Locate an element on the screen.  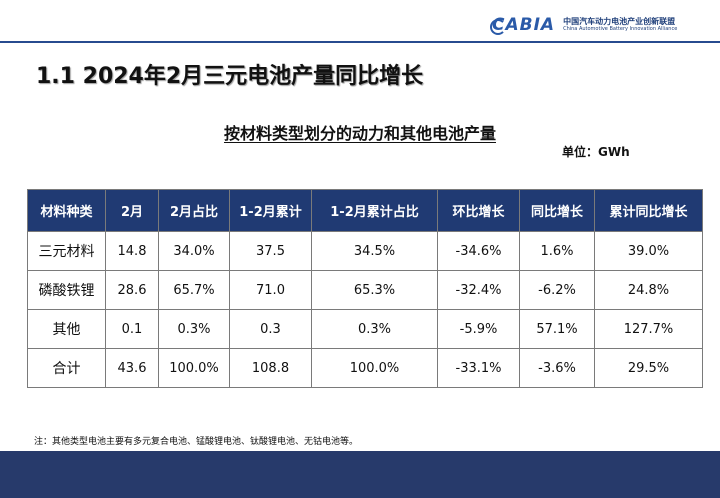
table-cell: -5.9% is located at coordinates (478, 329).